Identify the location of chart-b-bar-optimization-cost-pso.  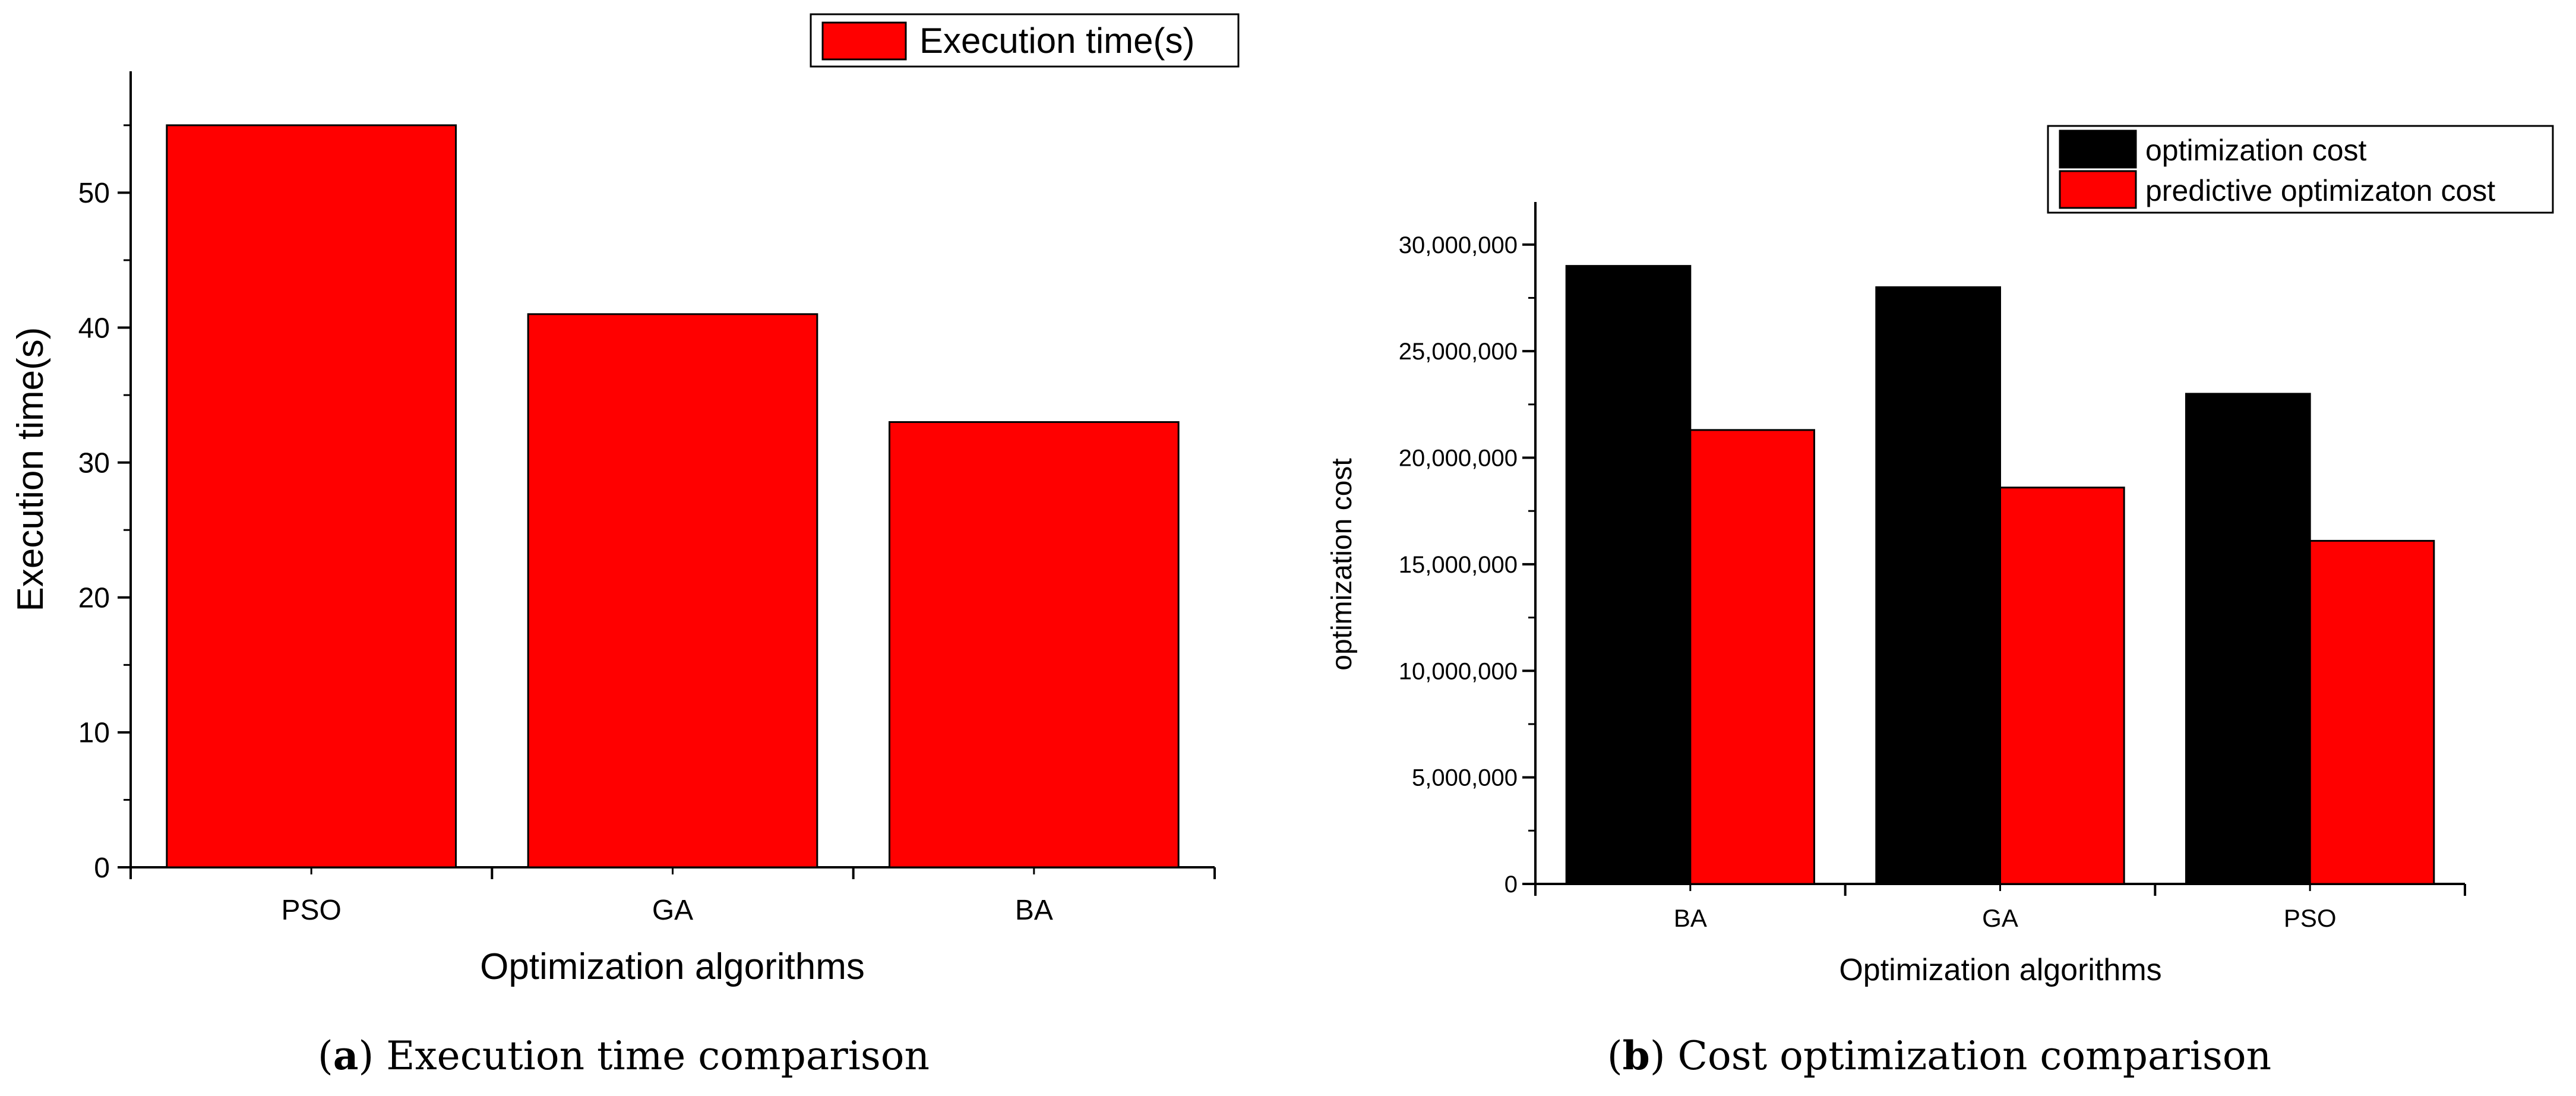
(2248, 639).